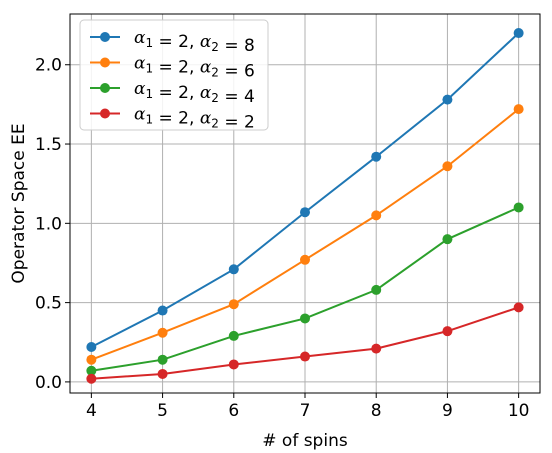 This screenshot has height=453, width=552. Describe the element at coordinates (48, 66) in the screenshot. I see `y-tick-label: 2.0` at that location.